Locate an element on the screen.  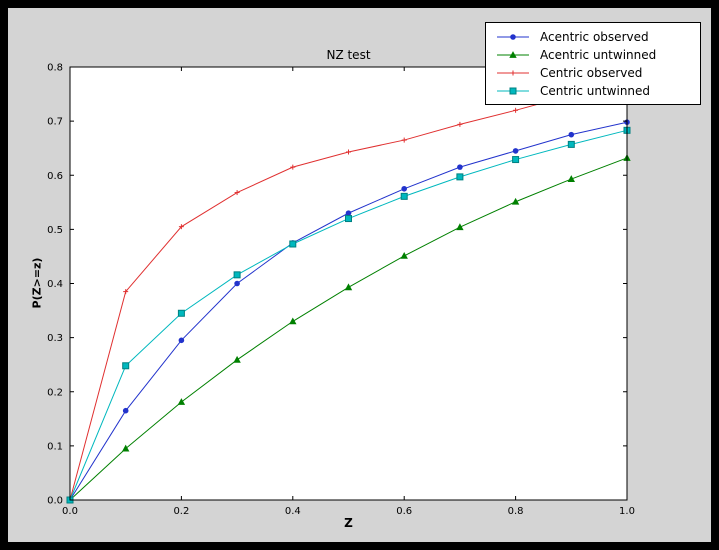
legend-key-acentric-untwinned is located at coordinates (513, 54).